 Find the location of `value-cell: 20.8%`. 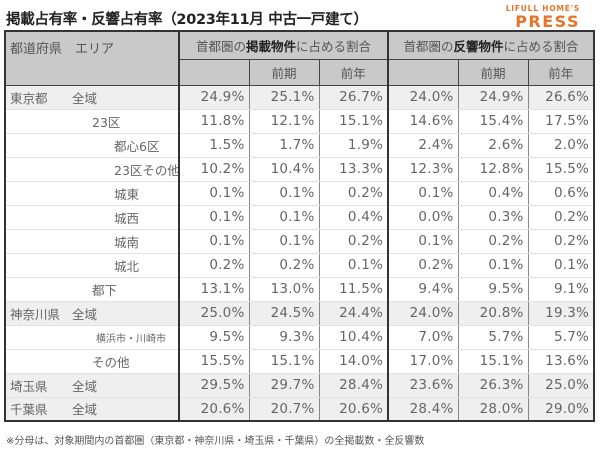

value-cell: 20.8% is located at coordinates (493, 313).